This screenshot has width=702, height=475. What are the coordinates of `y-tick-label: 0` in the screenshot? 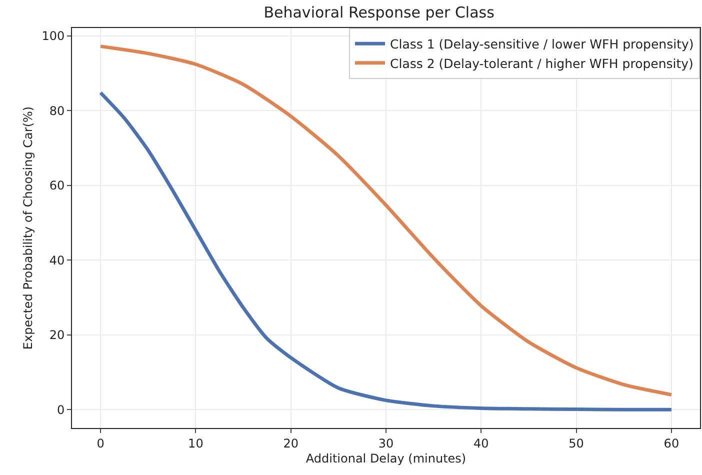 It's located at (60, 409).